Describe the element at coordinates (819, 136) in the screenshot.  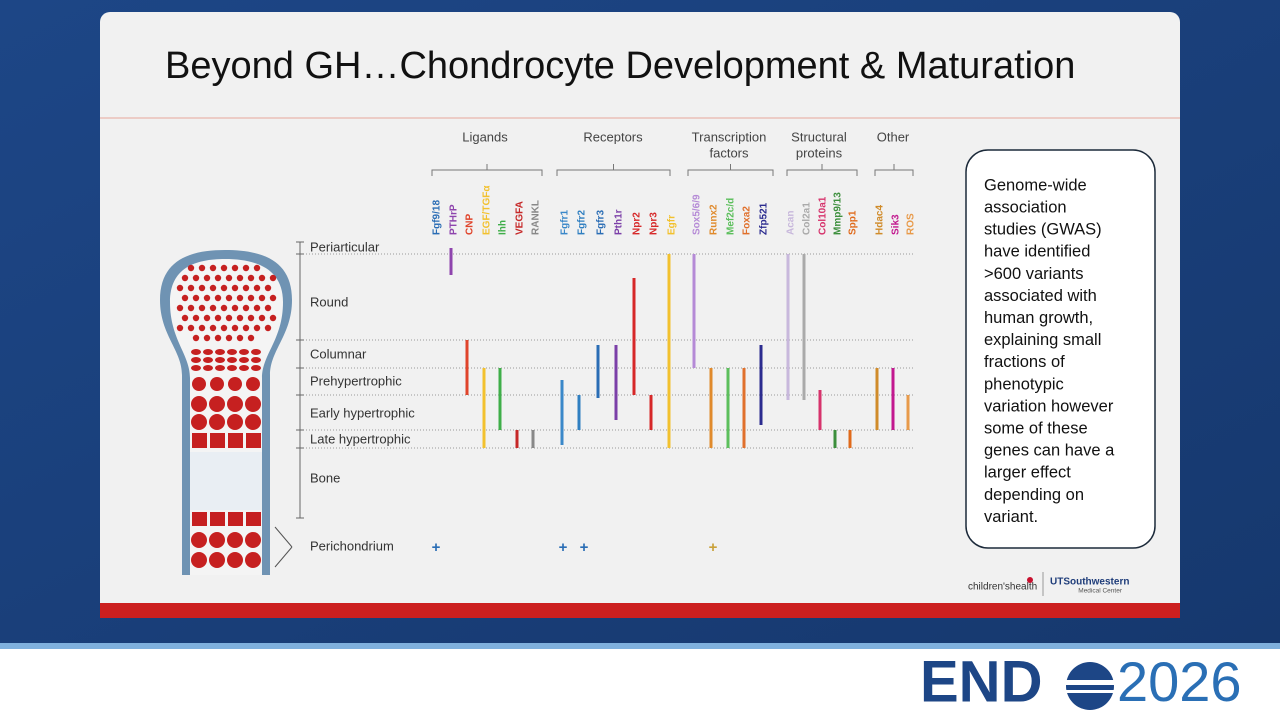
I see `group-label: Structural` at that location.